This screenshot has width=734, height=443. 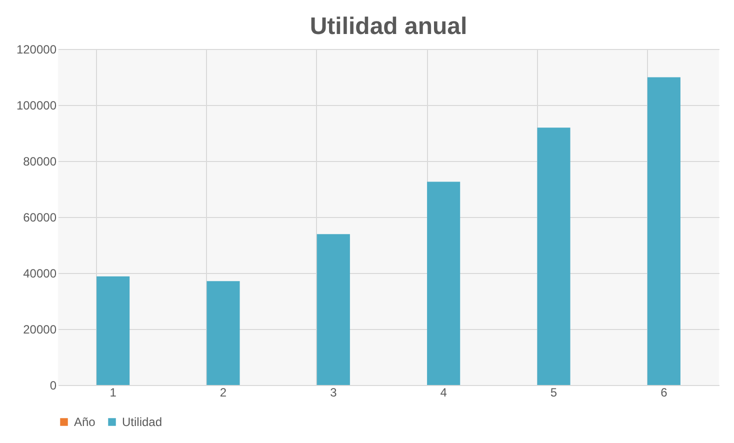 I want to click on y-tick-label: 40000, so click(x=40, y=273).